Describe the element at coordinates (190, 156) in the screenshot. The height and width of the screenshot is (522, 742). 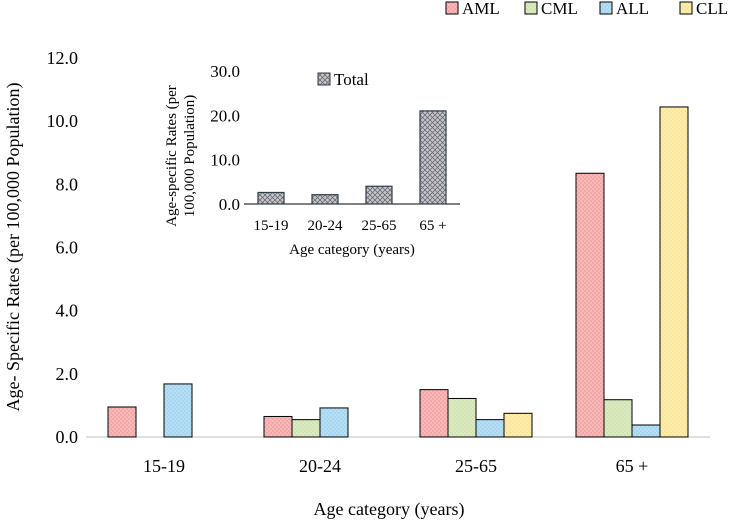
I see `inset-y-axis-title-line2: 100,000 Population)` at that location.